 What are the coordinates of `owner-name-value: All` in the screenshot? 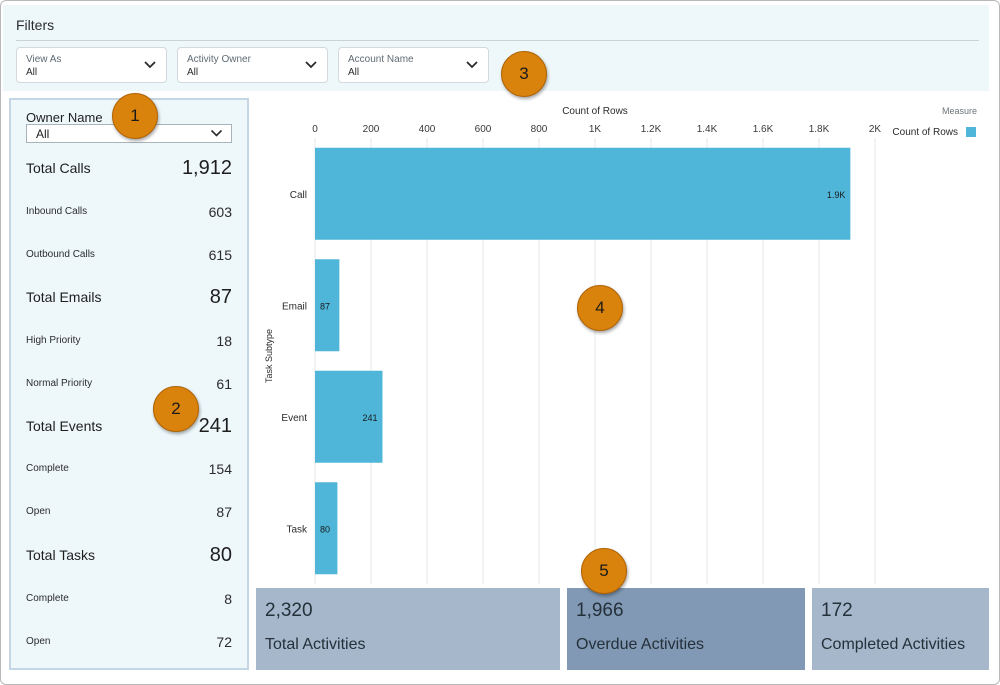 It's located at (43, 134).